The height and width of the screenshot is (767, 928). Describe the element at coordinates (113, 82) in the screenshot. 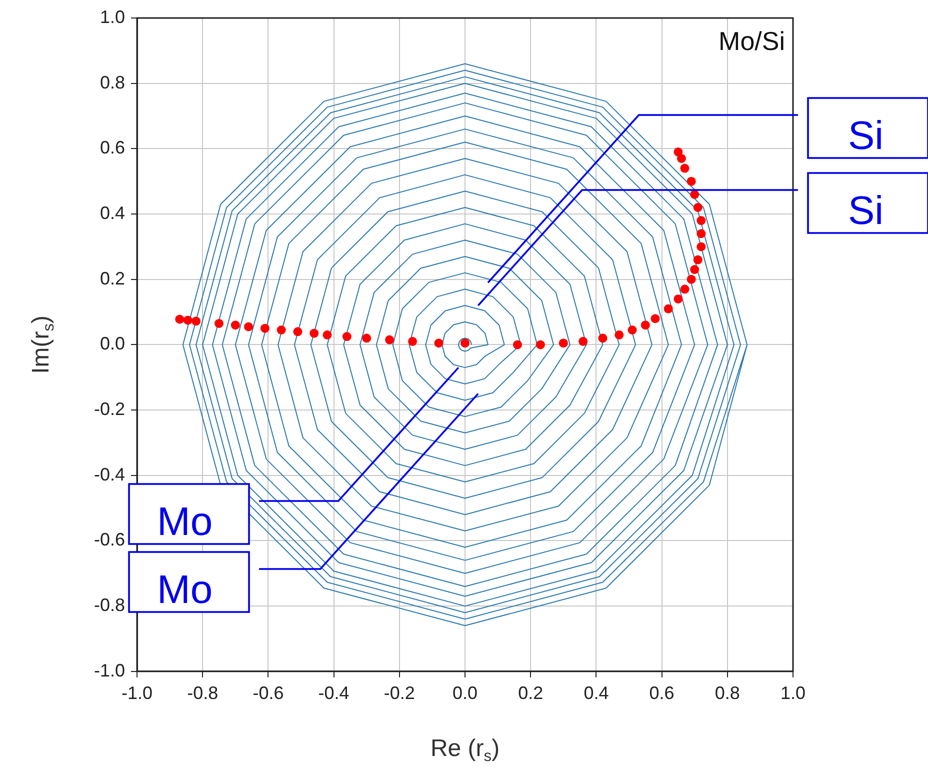

I see `y-tick-label: 0.8` at that location.